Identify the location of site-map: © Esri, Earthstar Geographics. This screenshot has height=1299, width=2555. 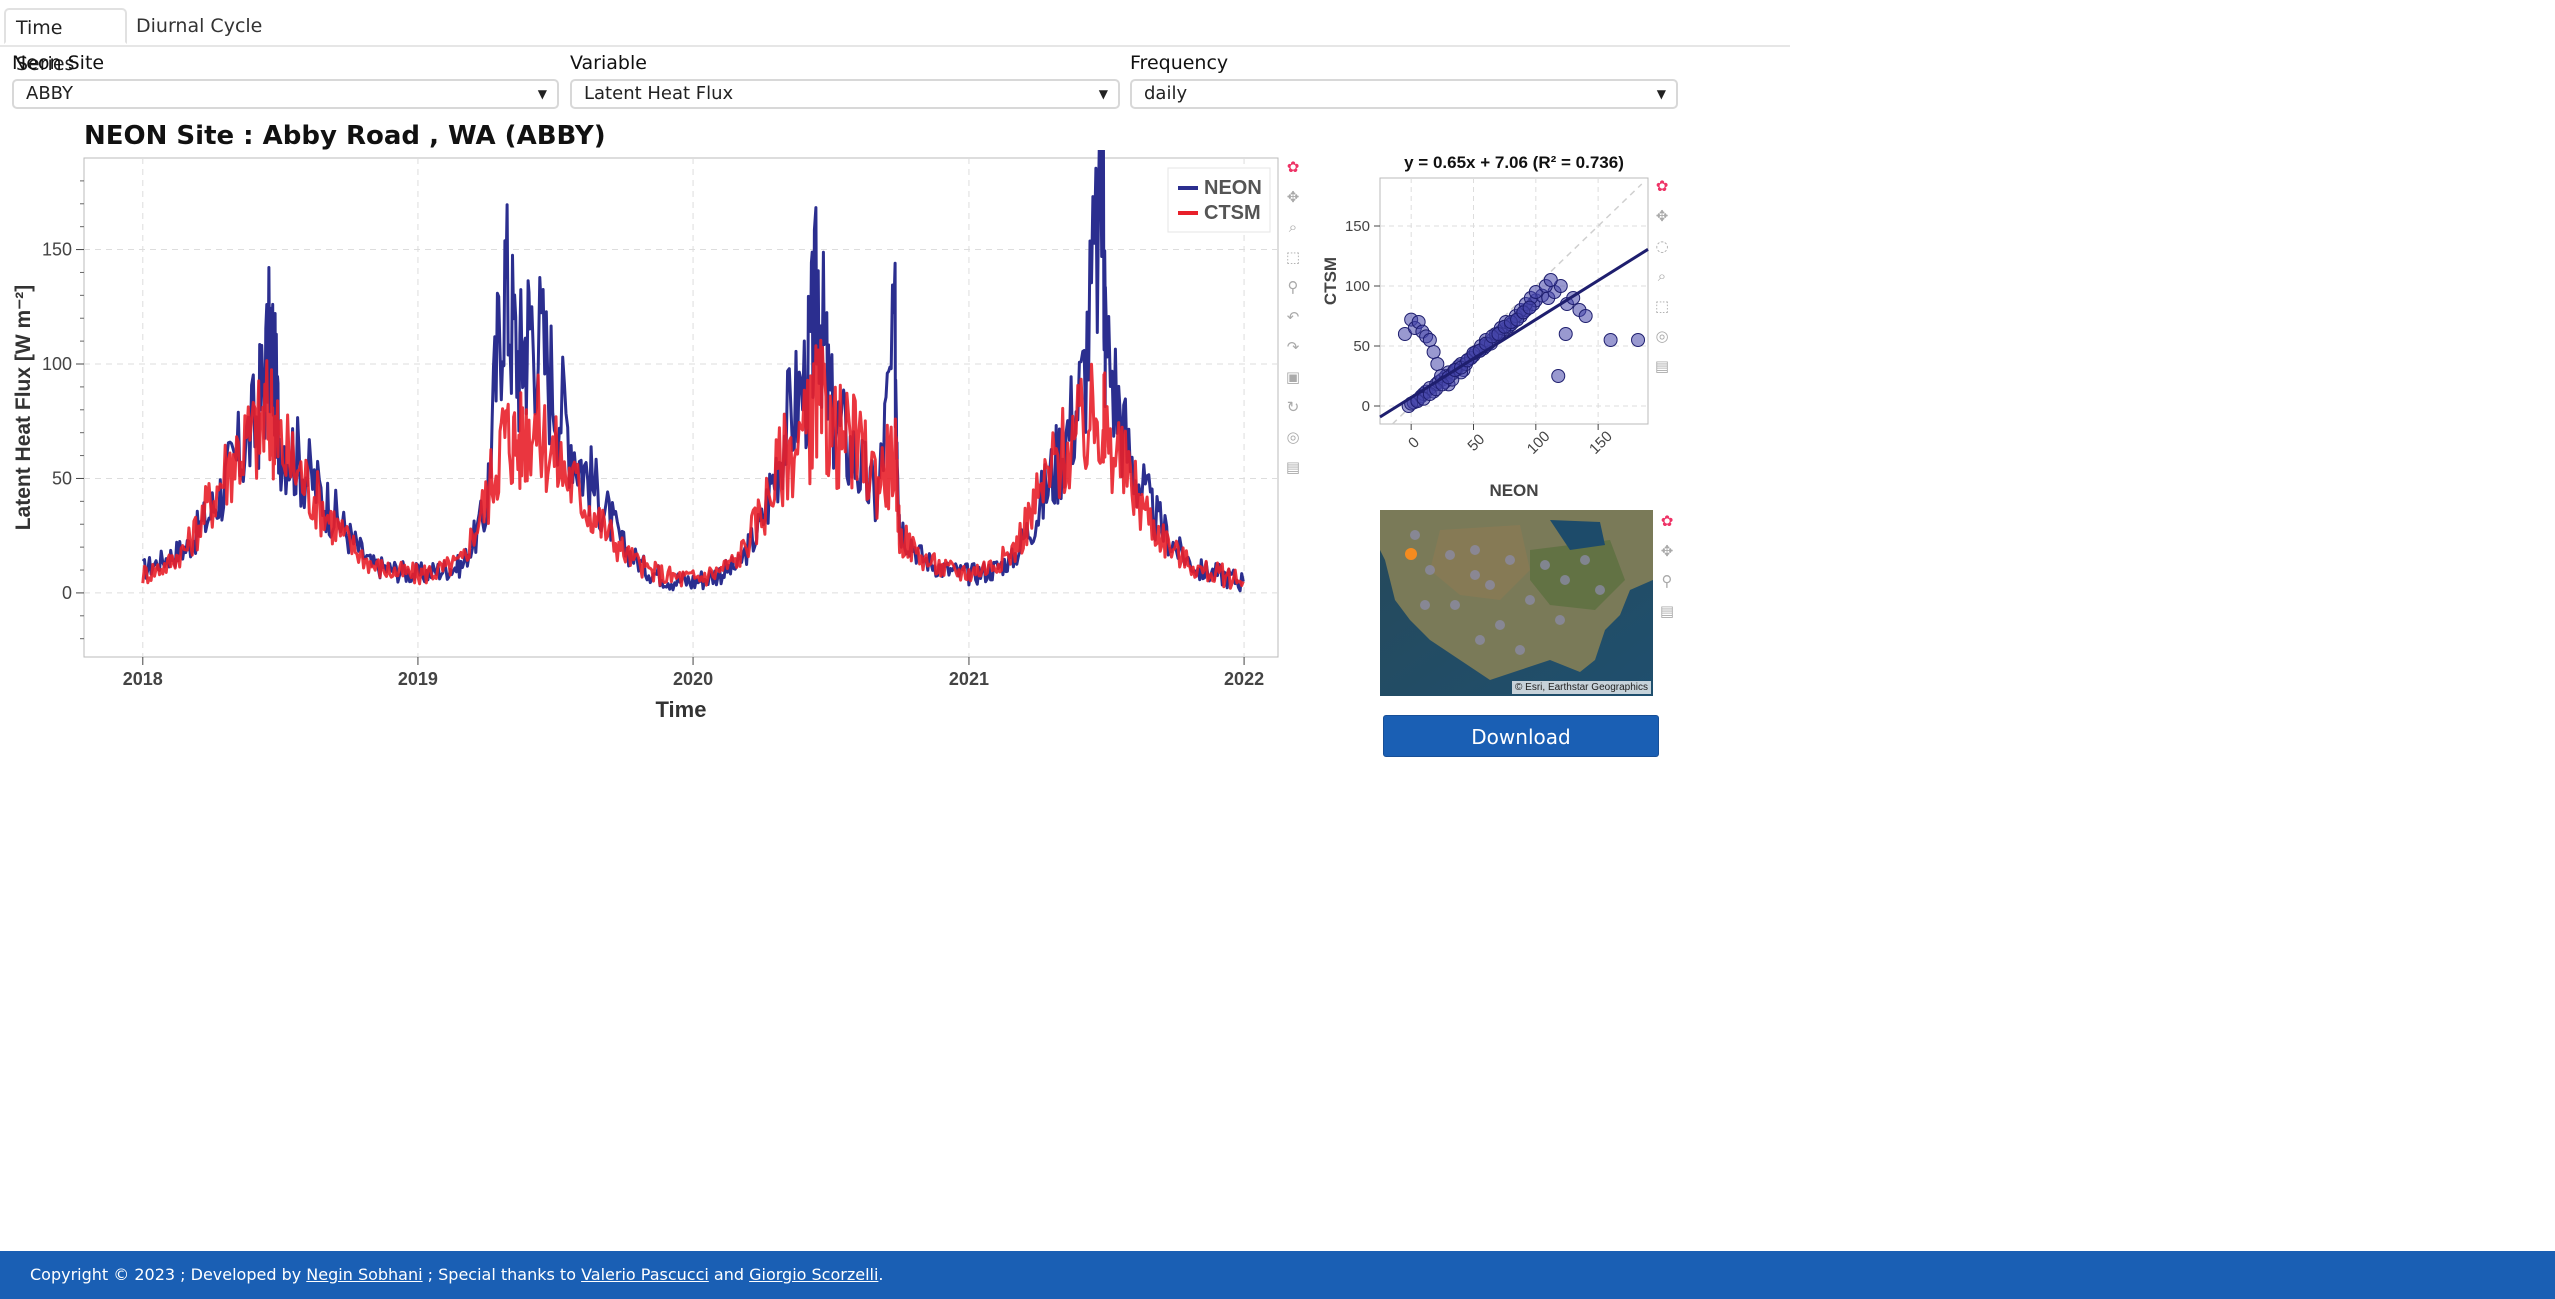
(1516, 603).